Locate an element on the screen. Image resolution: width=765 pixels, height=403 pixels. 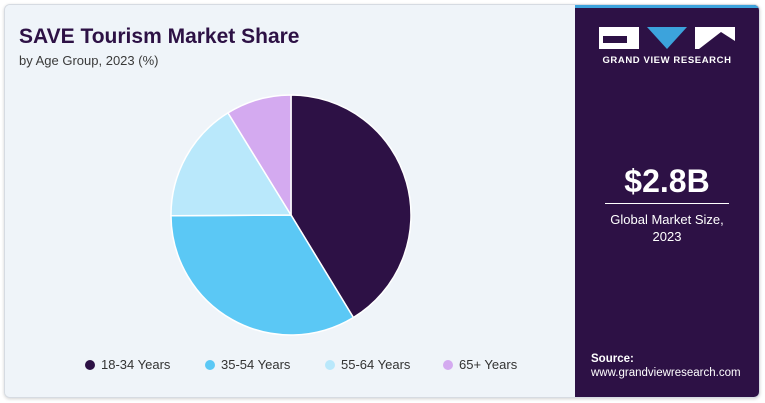
legend-label: 65+ Years is located at coordinates (488, 364).